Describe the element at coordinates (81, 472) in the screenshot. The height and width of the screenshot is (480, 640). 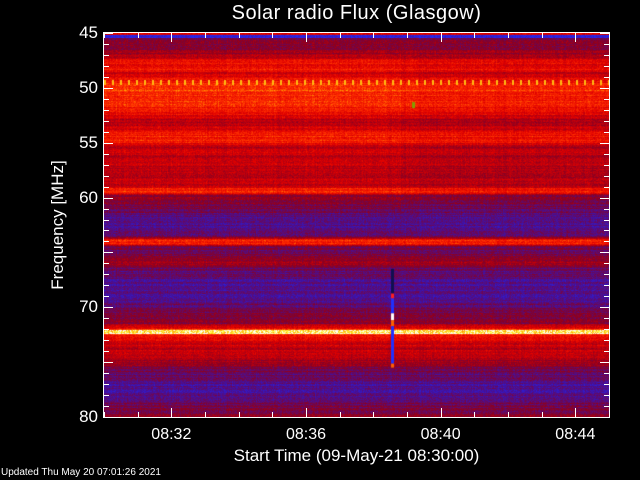
I see `updated-timestamp: Updated Thu May 20 07:01:26 2021` at that location.